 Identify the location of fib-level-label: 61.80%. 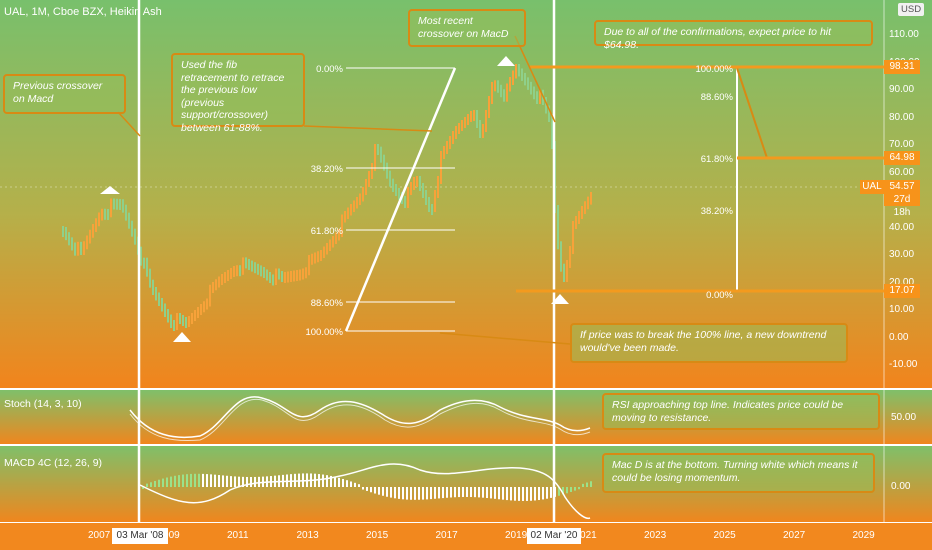
(716, 159).